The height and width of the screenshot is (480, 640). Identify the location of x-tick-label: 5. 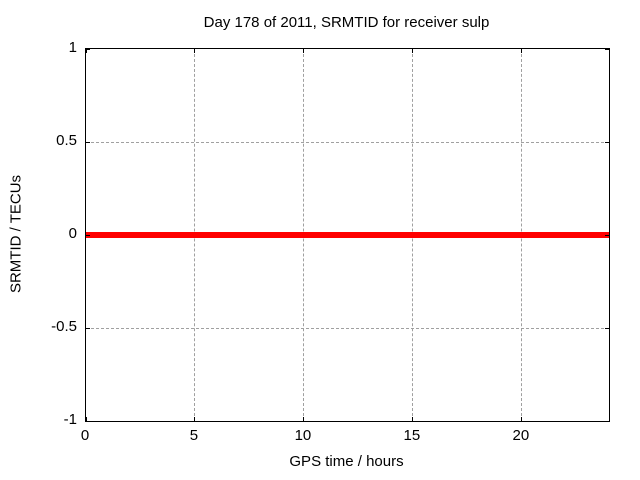
(194, 435).